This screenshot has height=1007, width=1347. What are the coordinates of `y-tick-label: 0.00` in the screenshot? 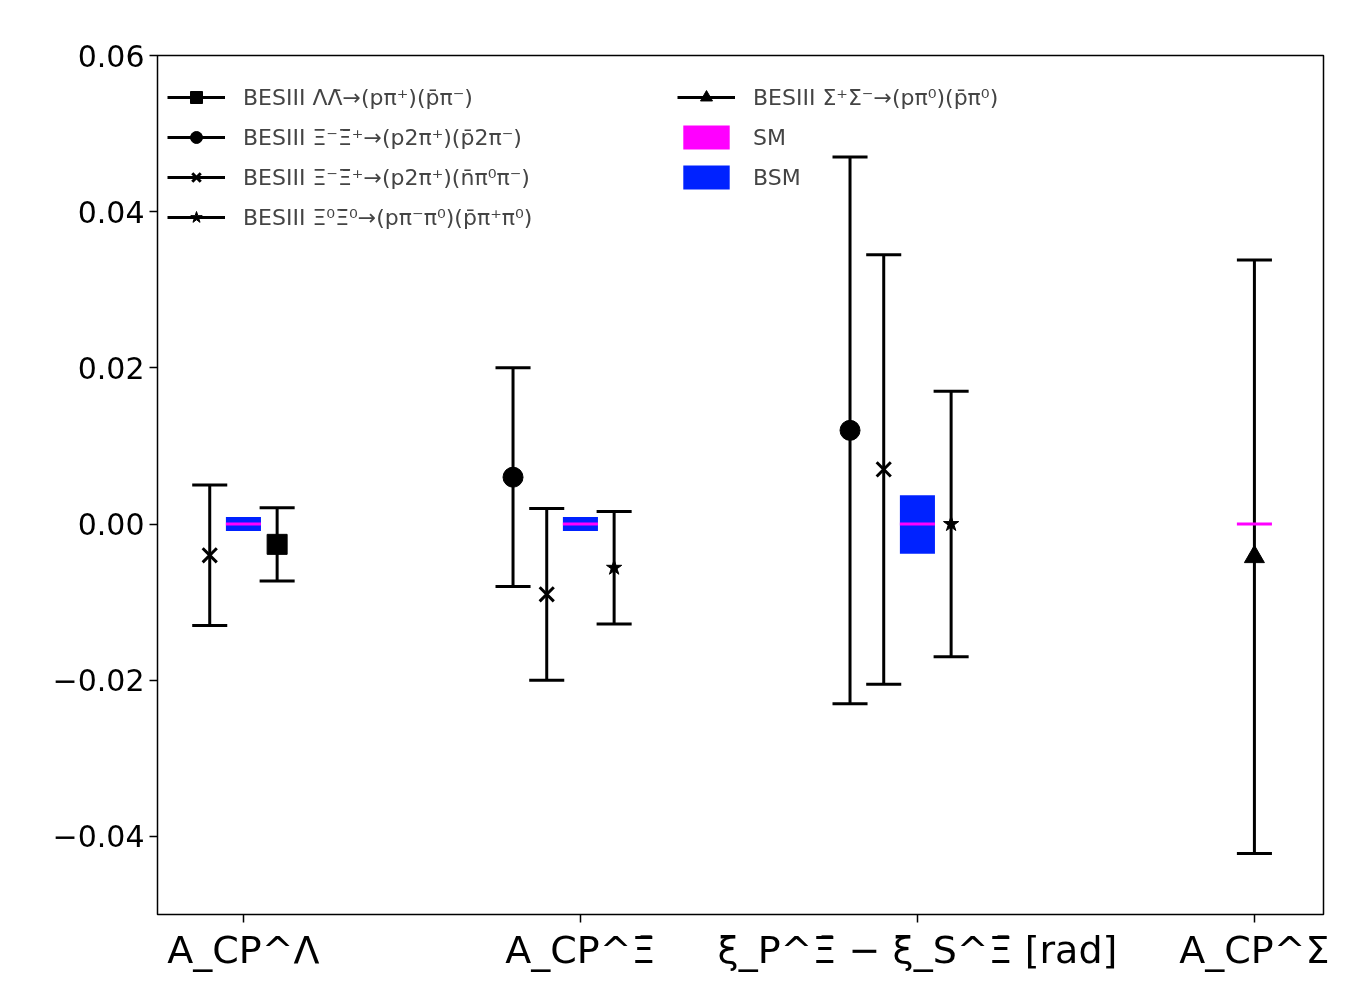 It's located at (111, 525).